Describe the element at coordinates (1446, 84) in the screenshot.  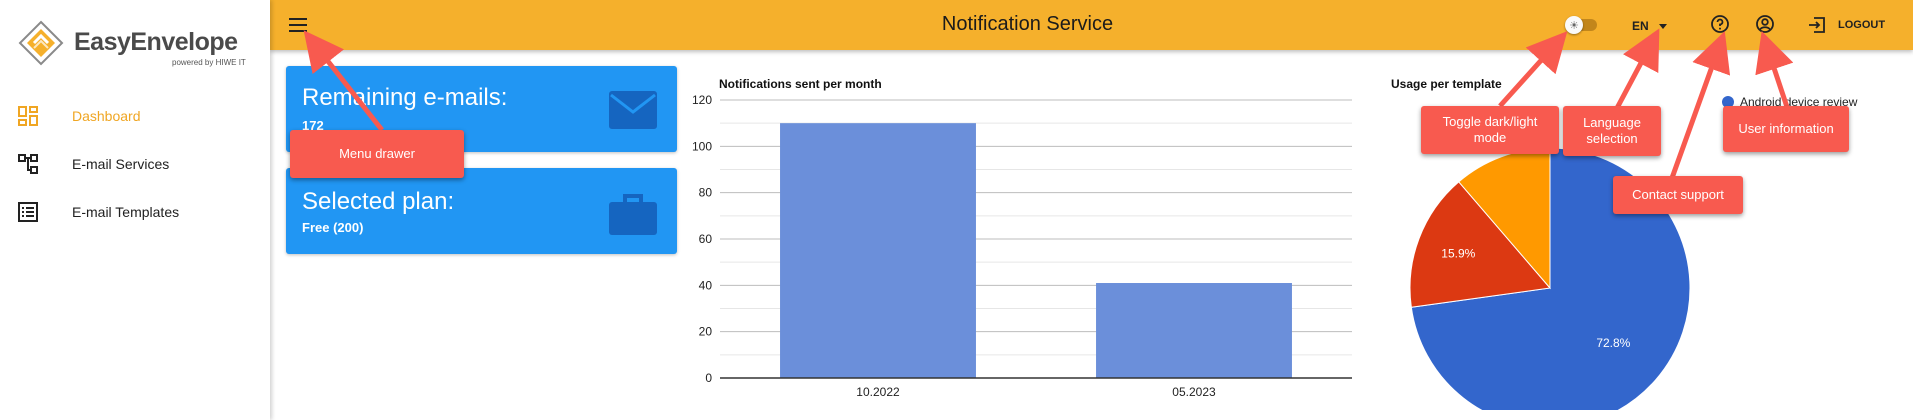
I see `pie-chart-title: Usage per template` at that location.